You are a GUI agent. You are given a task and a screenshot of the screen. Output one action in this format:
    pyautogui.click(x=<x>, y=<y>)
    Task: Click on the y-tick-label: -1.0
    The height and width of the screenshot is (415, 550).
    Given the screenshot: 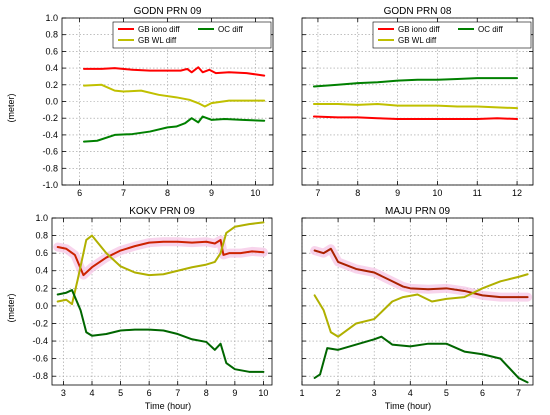 What is the action you would take?
    pyautogui.click(x=50, y=185)
    